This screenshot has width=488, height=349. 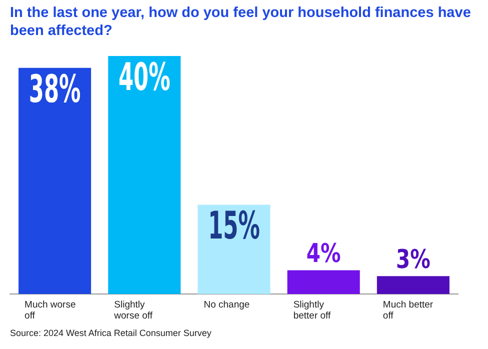 I want to click on data-label: 3%, so click(x=413, y=259).